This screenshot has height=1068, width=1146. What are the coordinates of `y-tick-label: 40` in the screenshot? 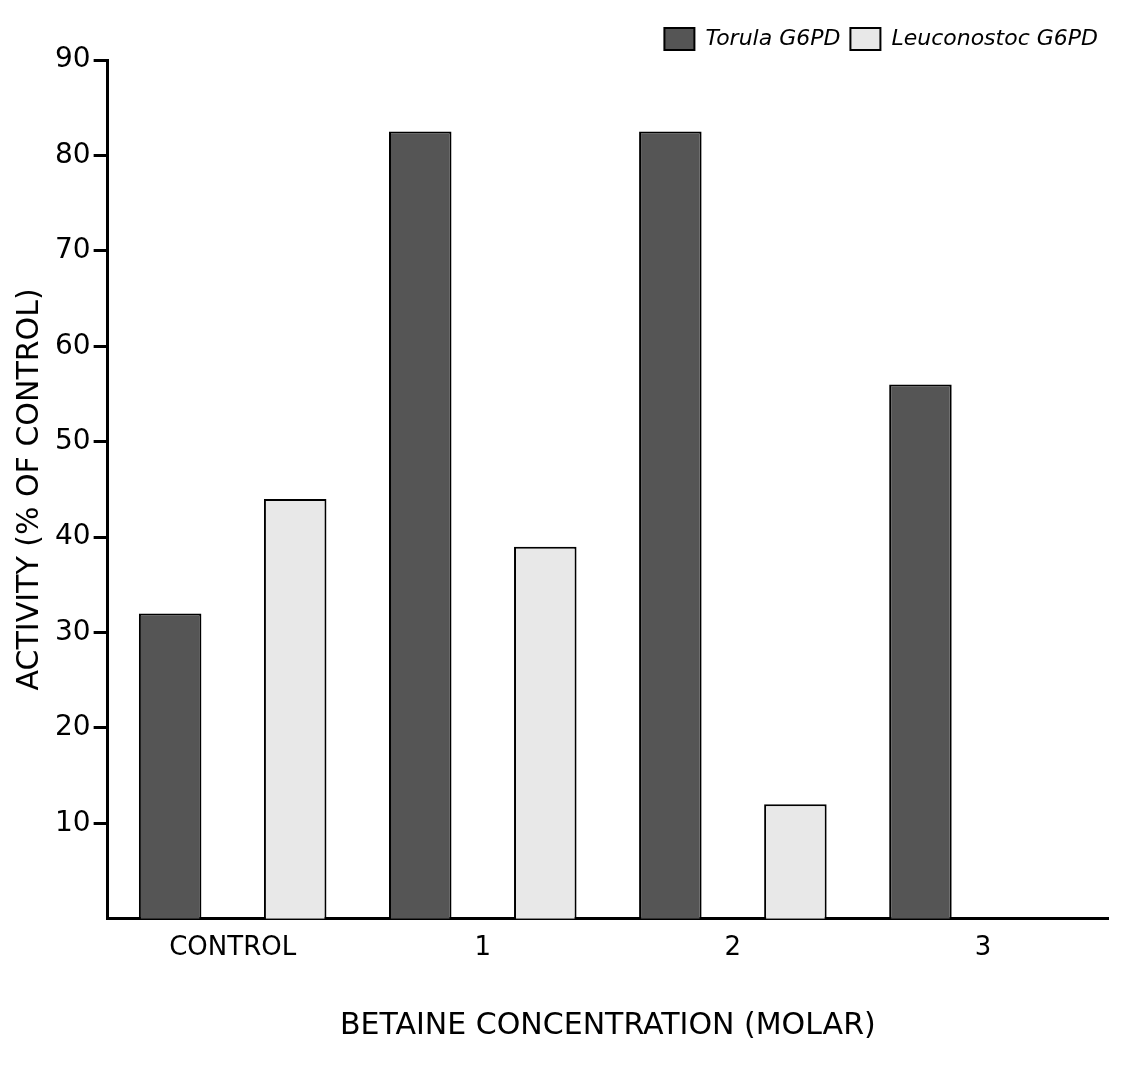 It's located at (72, 535).